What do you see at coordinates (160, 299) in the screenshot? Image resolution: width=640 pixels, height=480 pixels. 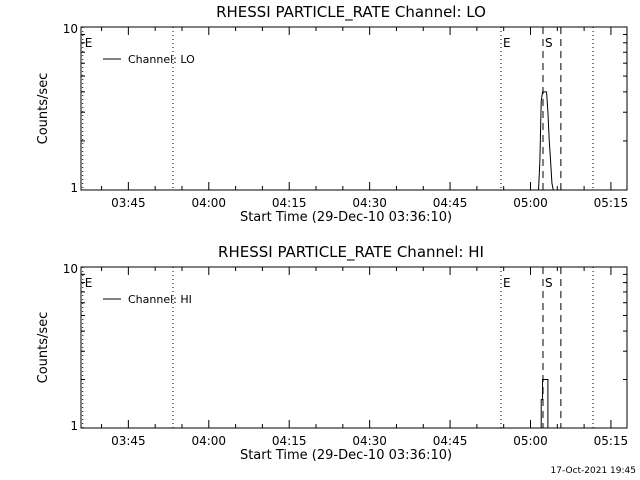 I see `legend-label: Channel: HI` at bounding box center [160, 299].